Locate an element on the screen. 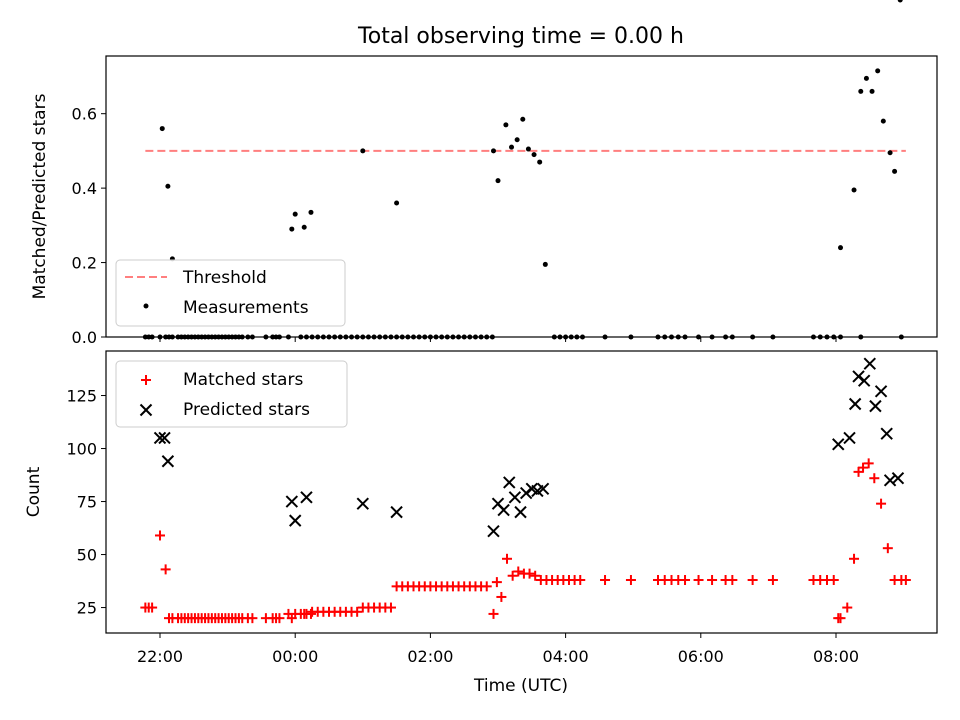 The width and height of the screenshot is (960, 720). y-tick-label: 0.0 is located at coordinates (84, 337).